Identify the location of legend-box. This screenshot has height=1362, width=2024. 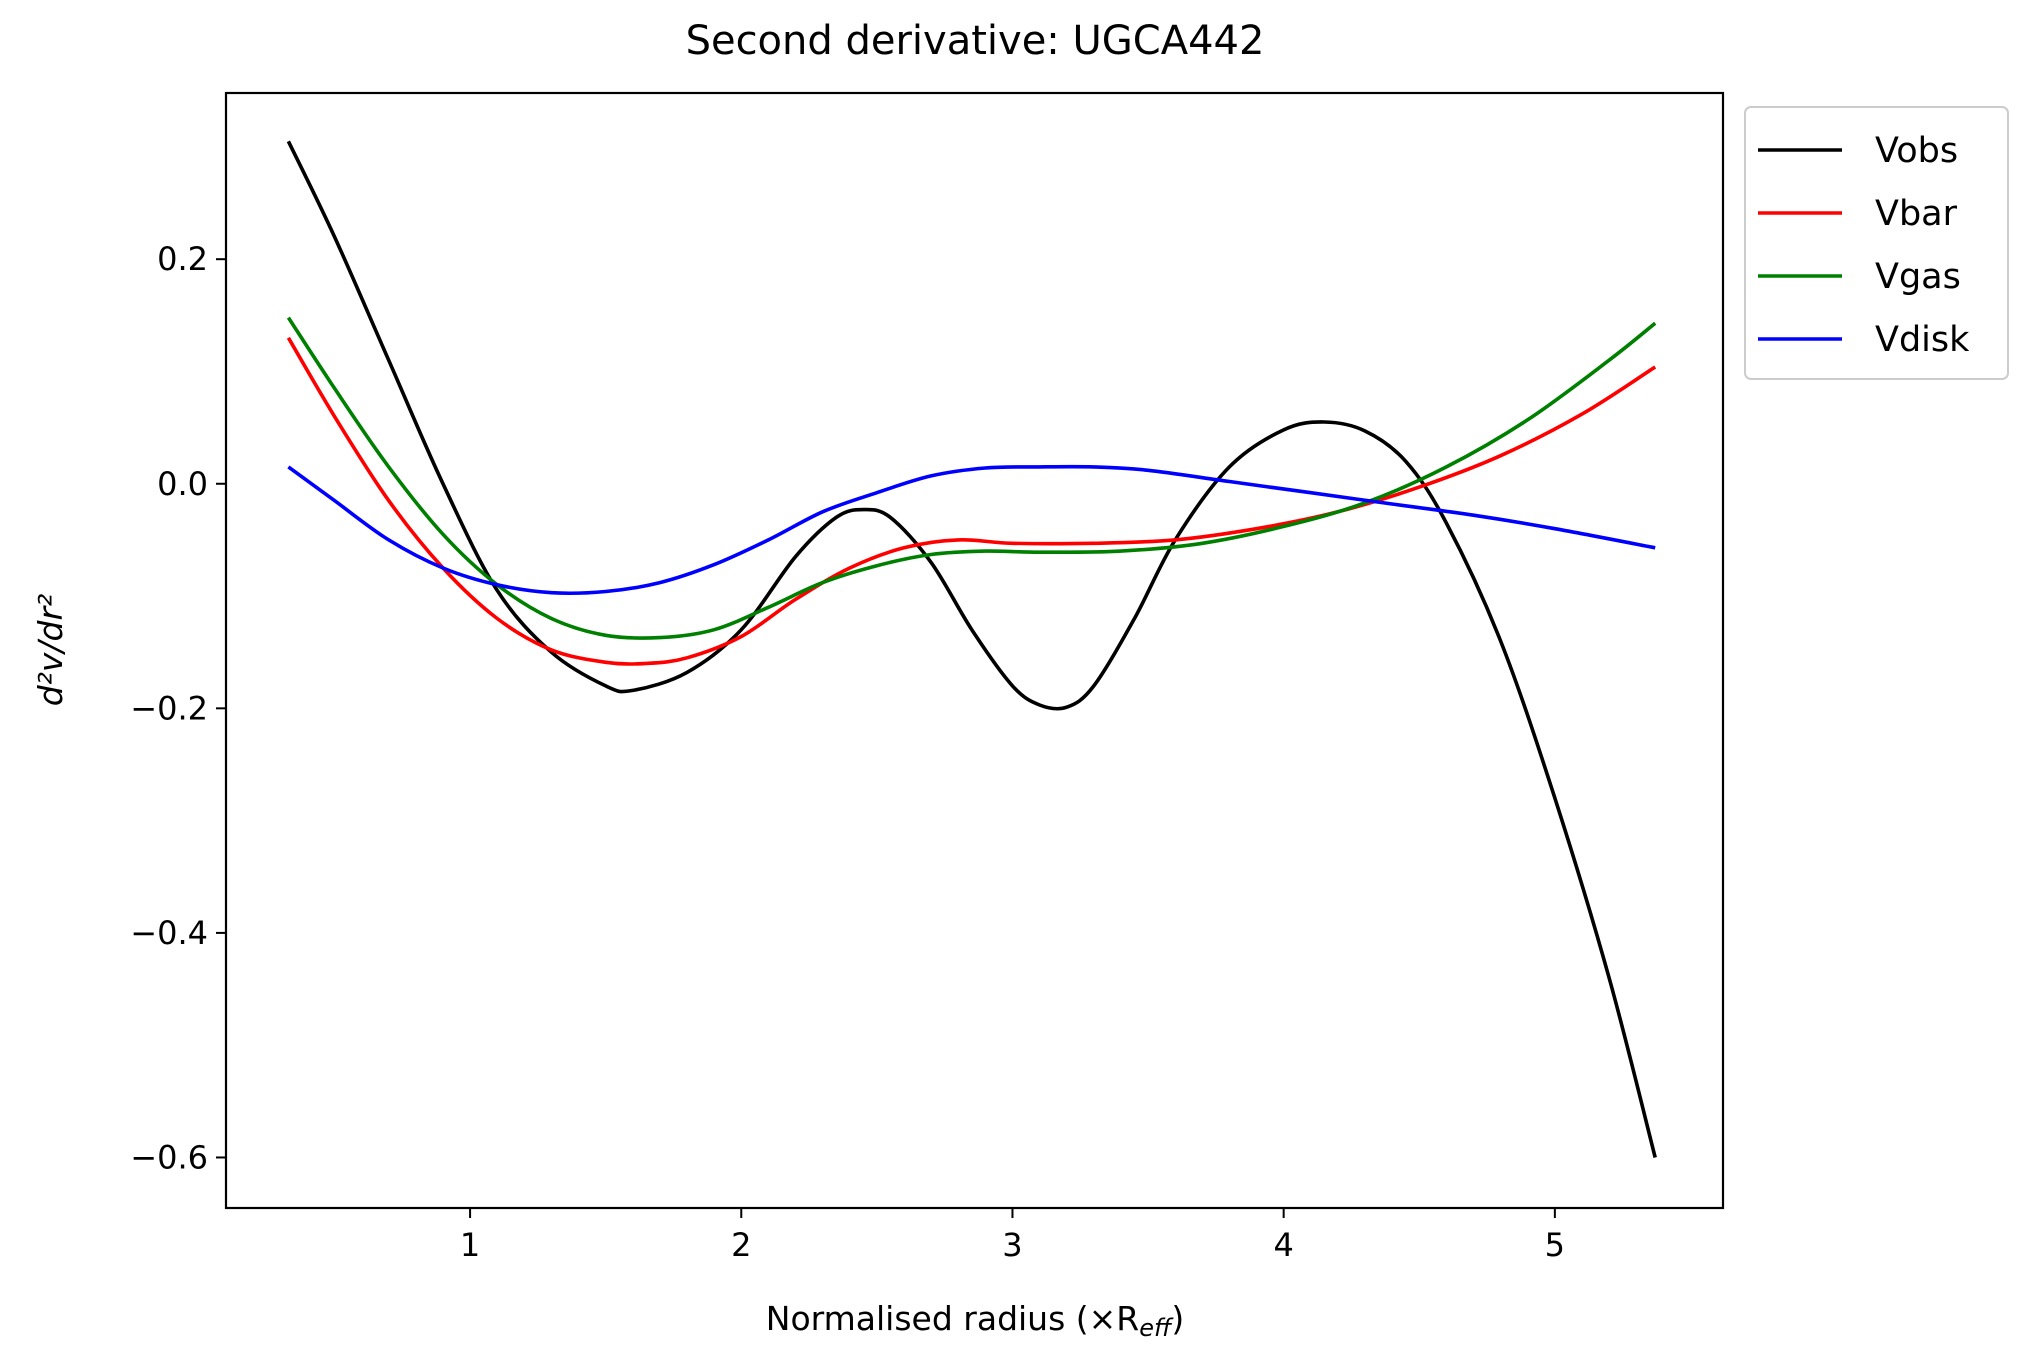
(1876, 243).